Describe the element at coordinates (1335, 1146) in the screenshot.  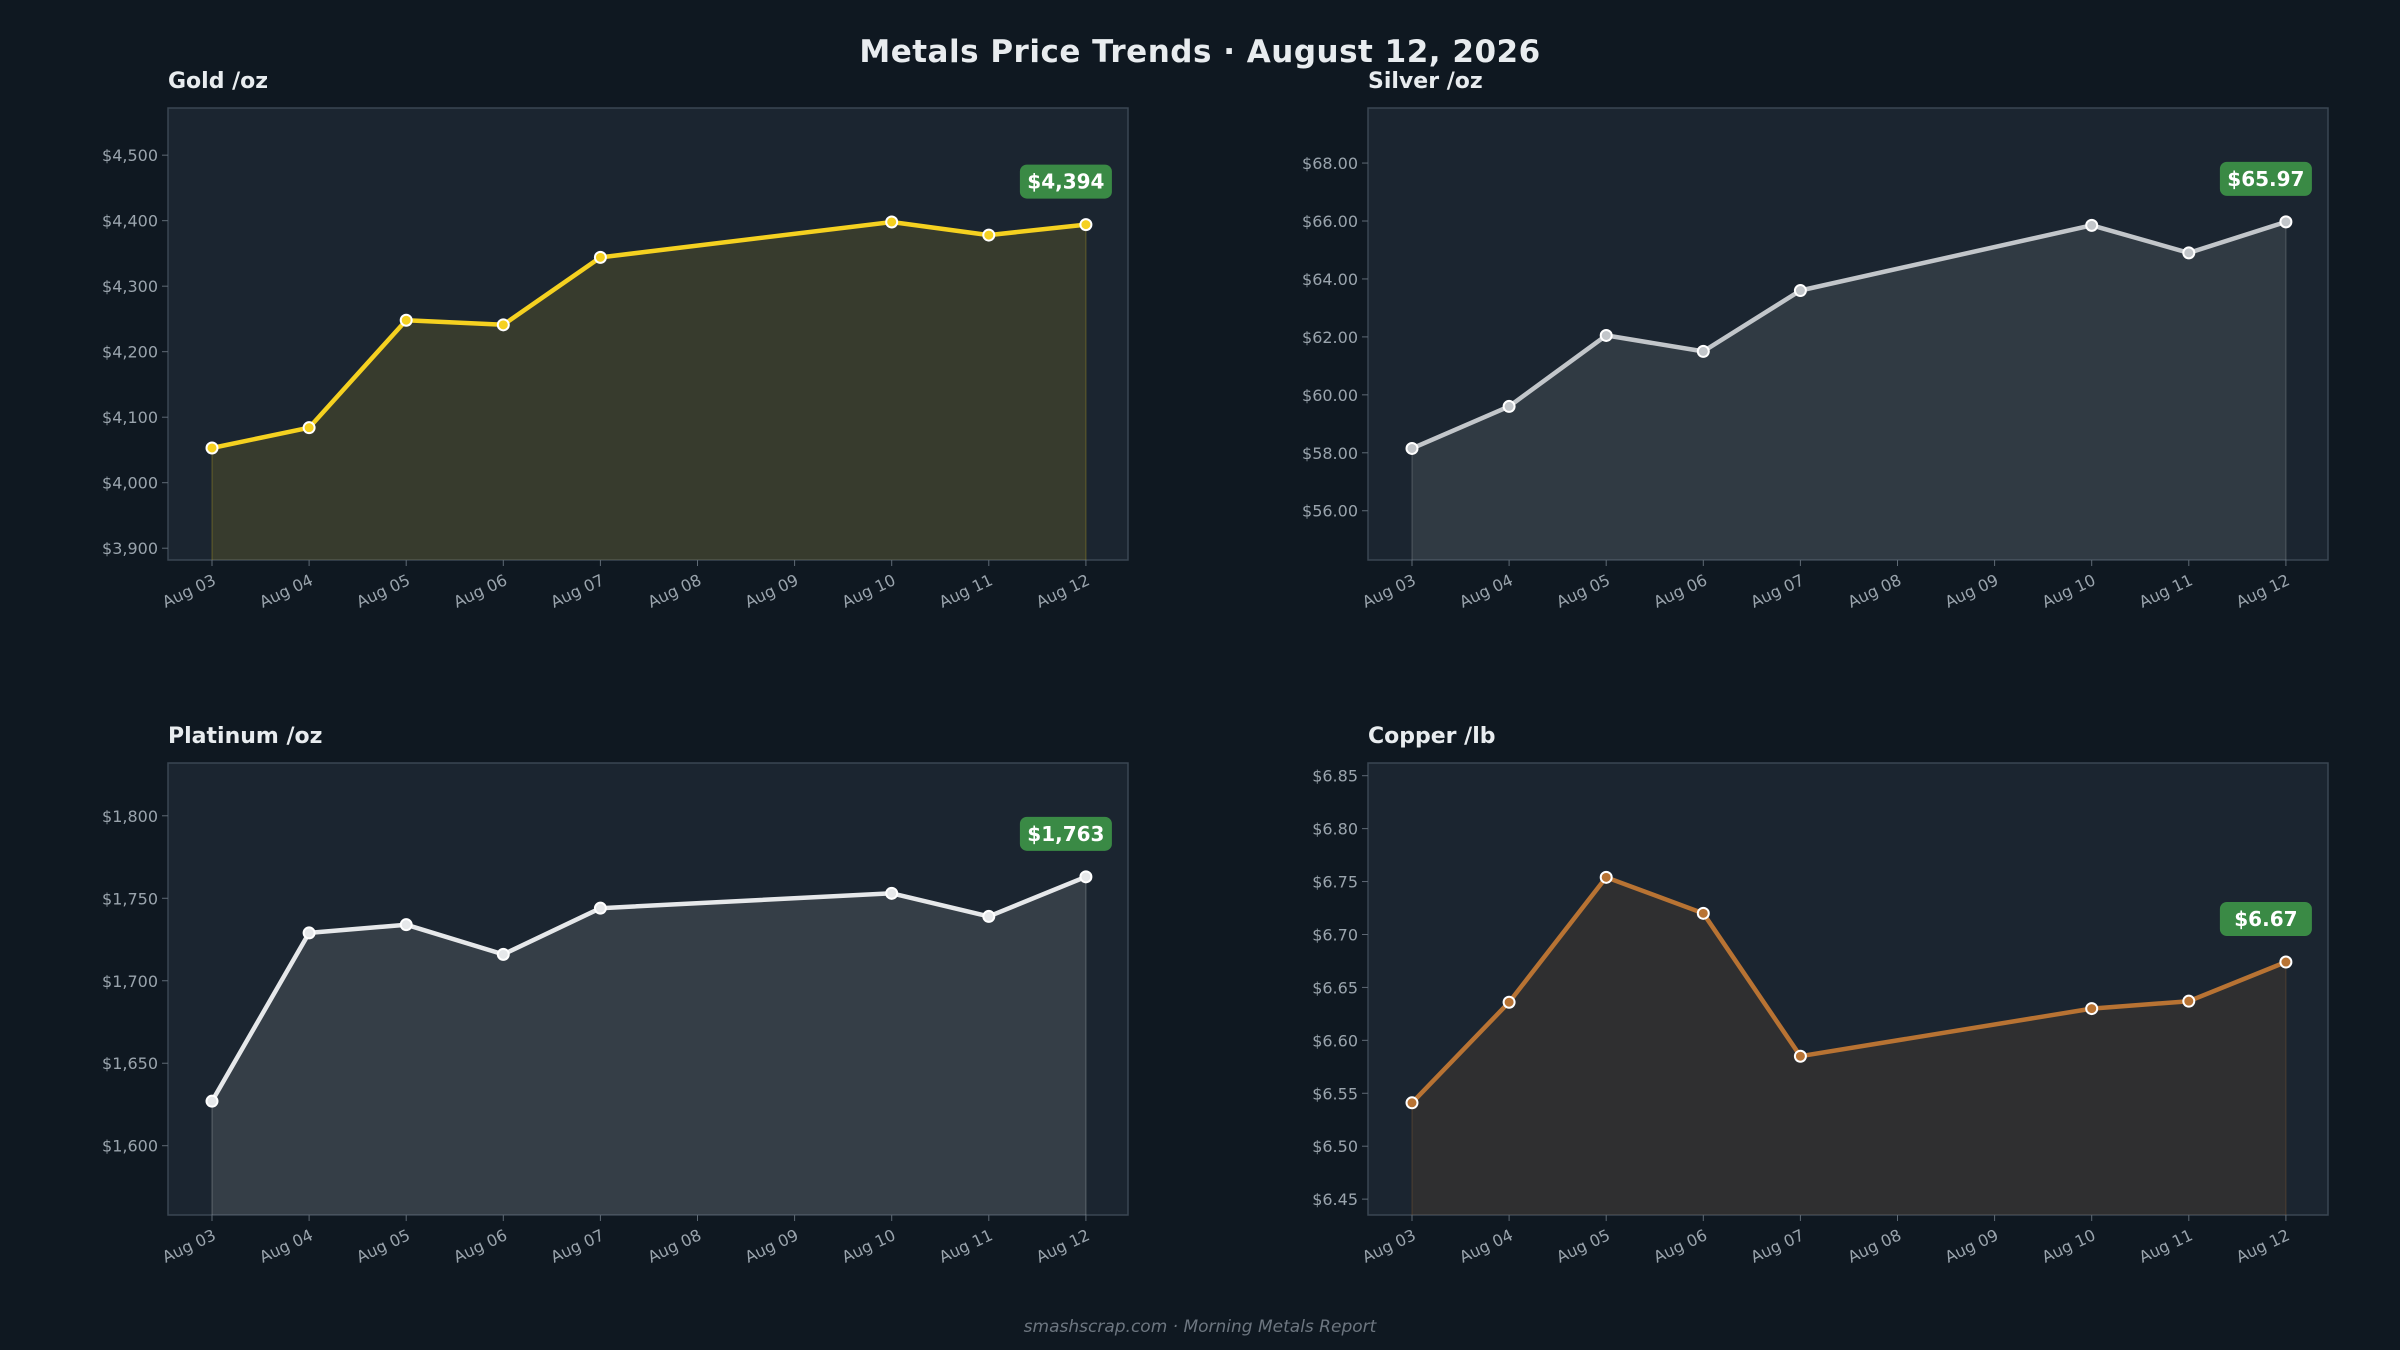
I see `y-tick-label: $6.50` at that location.